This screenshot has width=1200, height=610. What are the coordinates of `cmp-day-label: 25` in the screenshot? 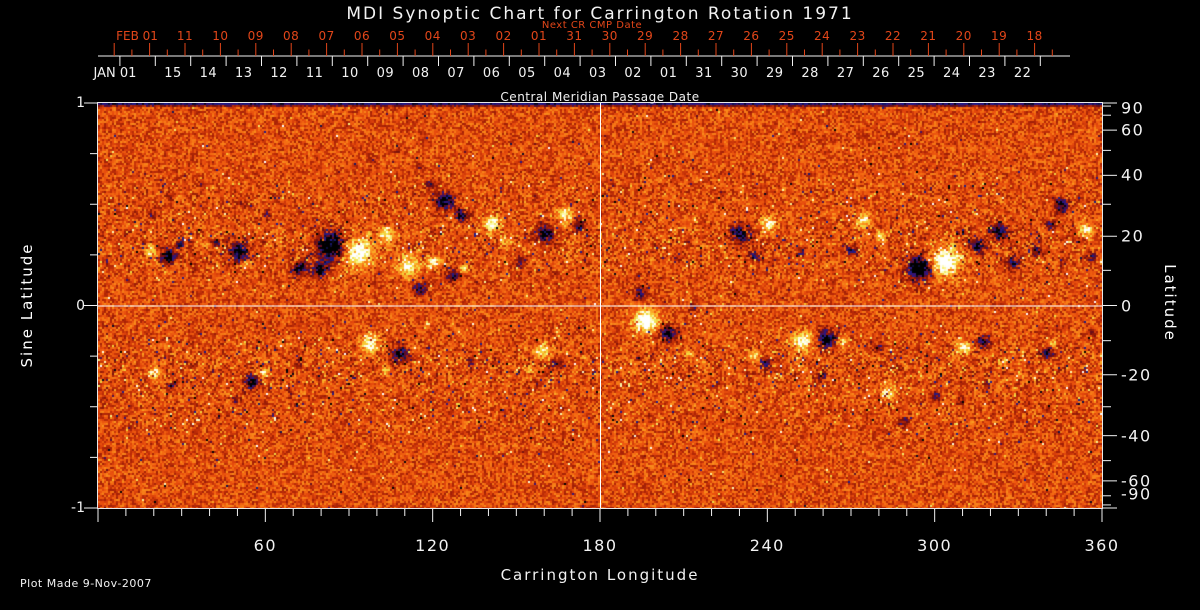 It's located at (916, 73).